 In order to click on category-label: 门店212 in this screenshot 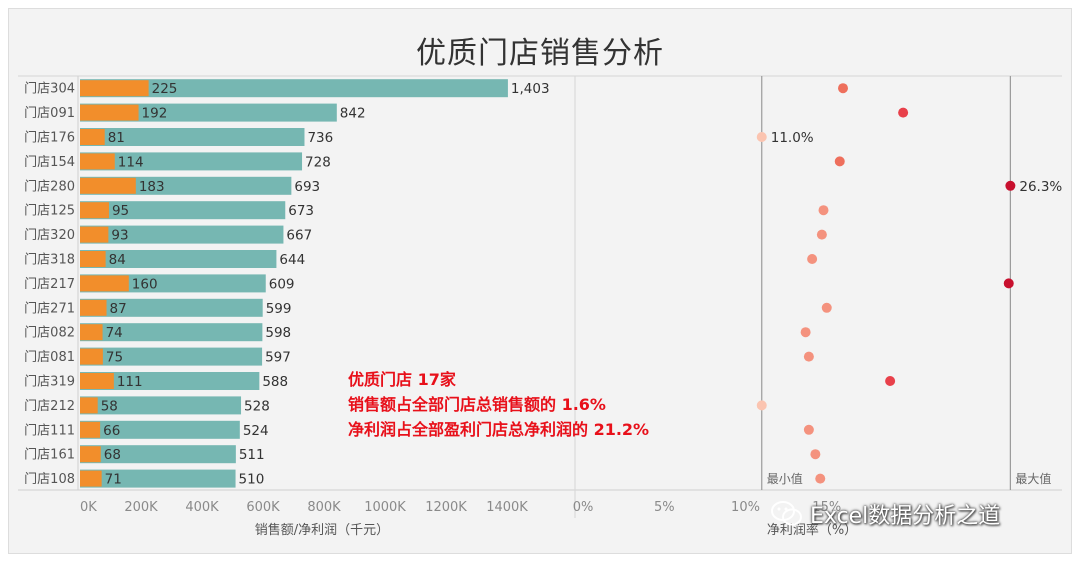, I will do `click(49, 406)`.